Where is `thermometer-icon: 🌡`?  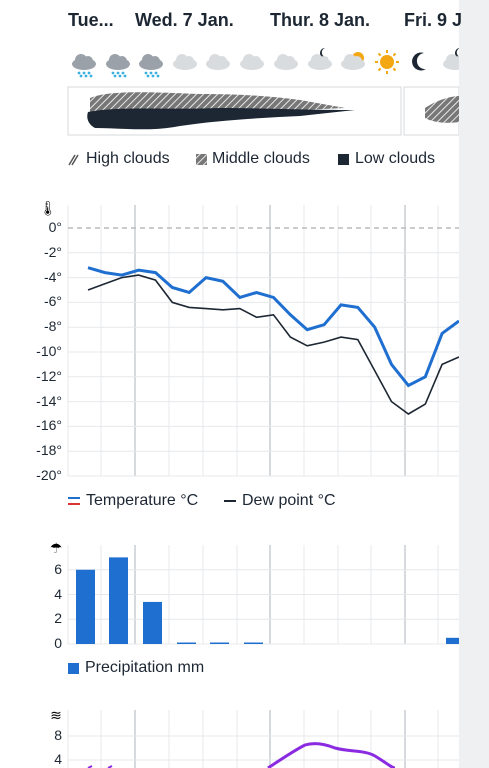 thermometer-icon: 🌡 is located at coordinates (48, 208).